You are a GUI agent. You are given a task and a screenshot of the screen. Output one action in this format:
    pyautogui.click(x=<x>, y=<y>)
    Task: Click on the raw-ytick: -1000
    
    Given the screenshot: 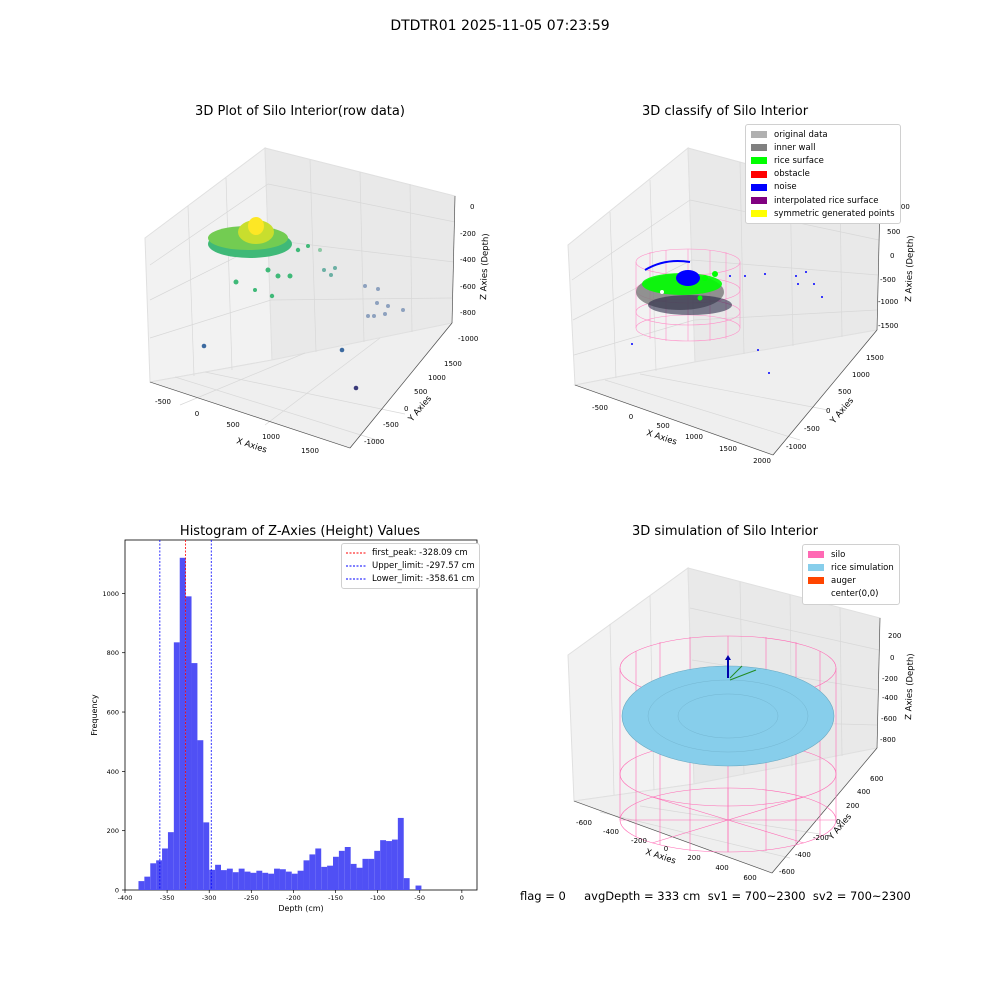 What is the action you would take?
    pyautogui.click(x=374, y=442)
    